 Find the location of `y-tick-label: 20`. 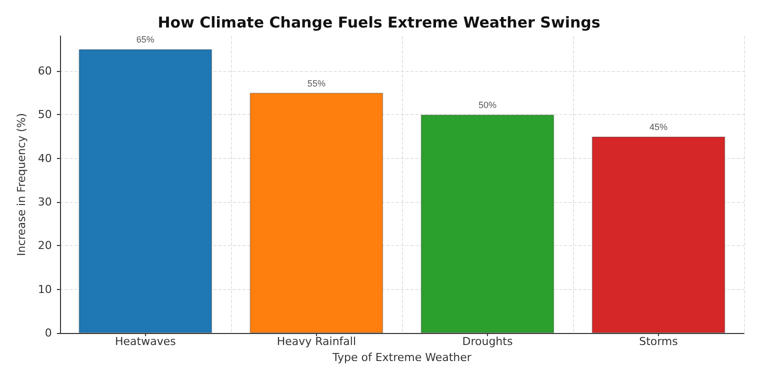

y-tick-label: 20 is located at coordinates (45, 245).